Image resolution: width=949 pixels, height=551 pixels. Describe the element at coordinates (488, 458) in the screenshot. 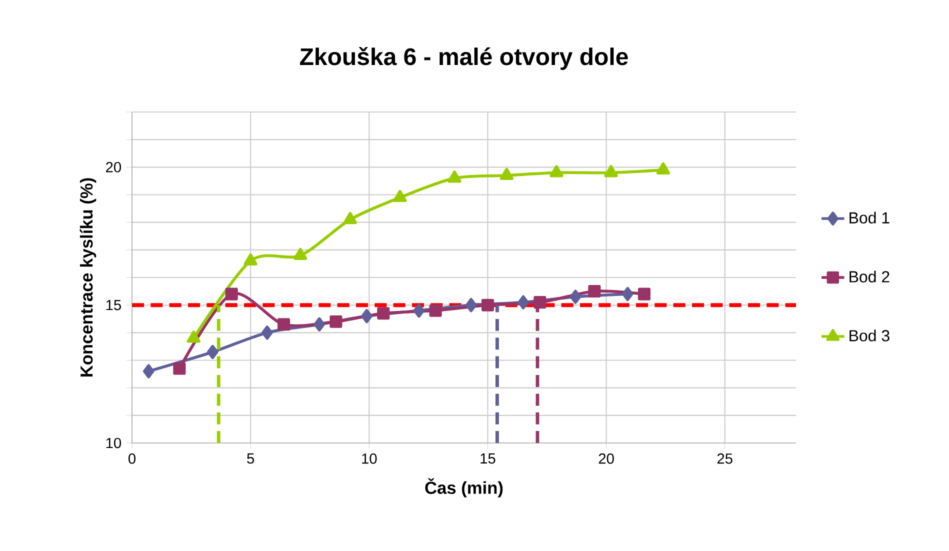

I see `x-tick-label: 15` at that location.